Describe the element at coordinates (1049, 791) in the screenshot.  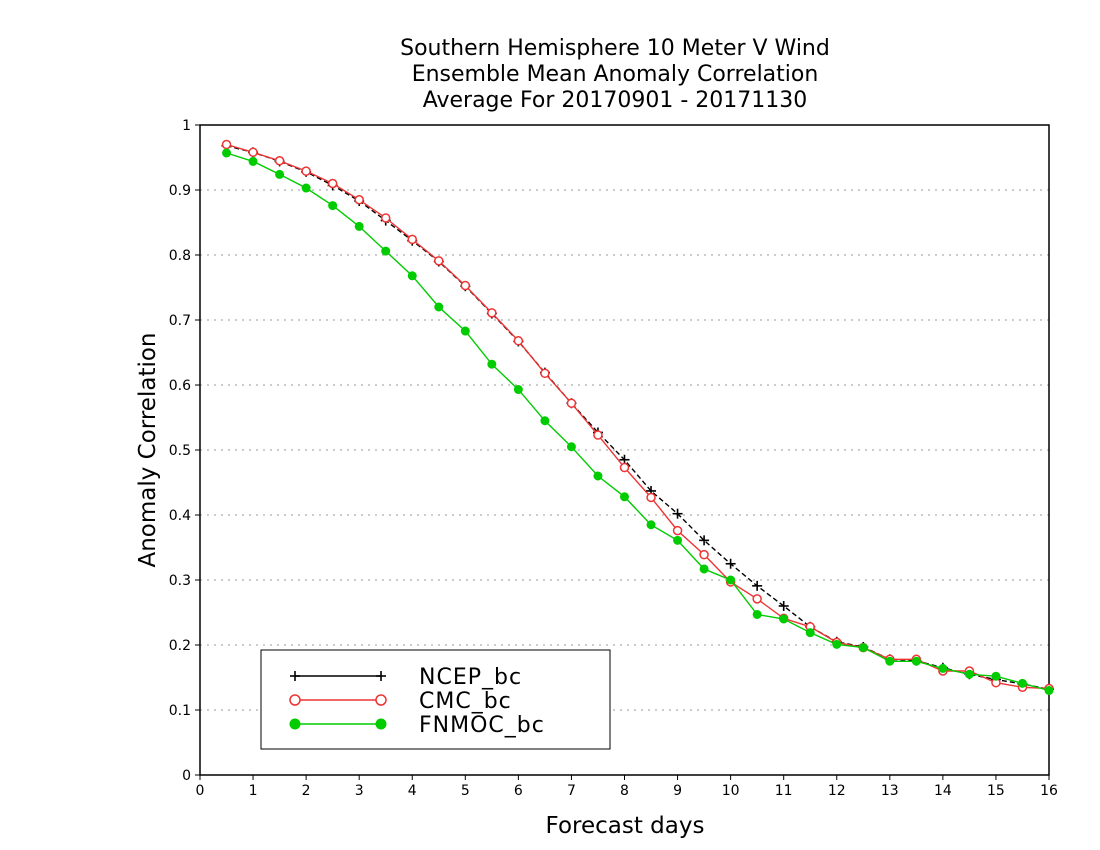
I see `x-tick-label: 16` at that location.